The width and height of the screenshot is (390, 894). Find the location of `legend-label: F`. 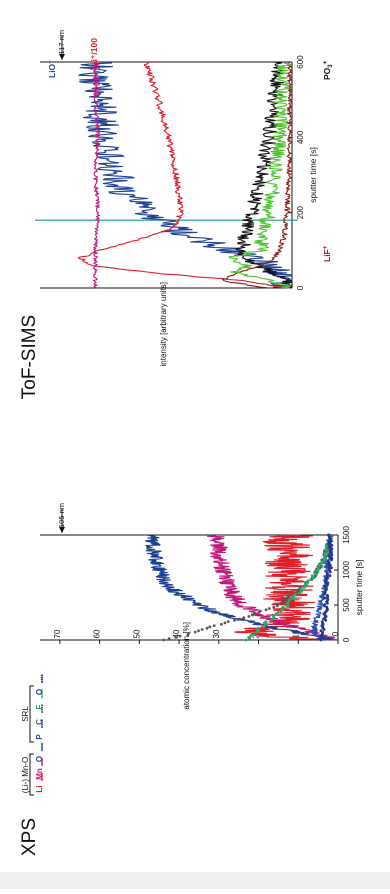

legend-label: F is located at coordinates (39, 706).